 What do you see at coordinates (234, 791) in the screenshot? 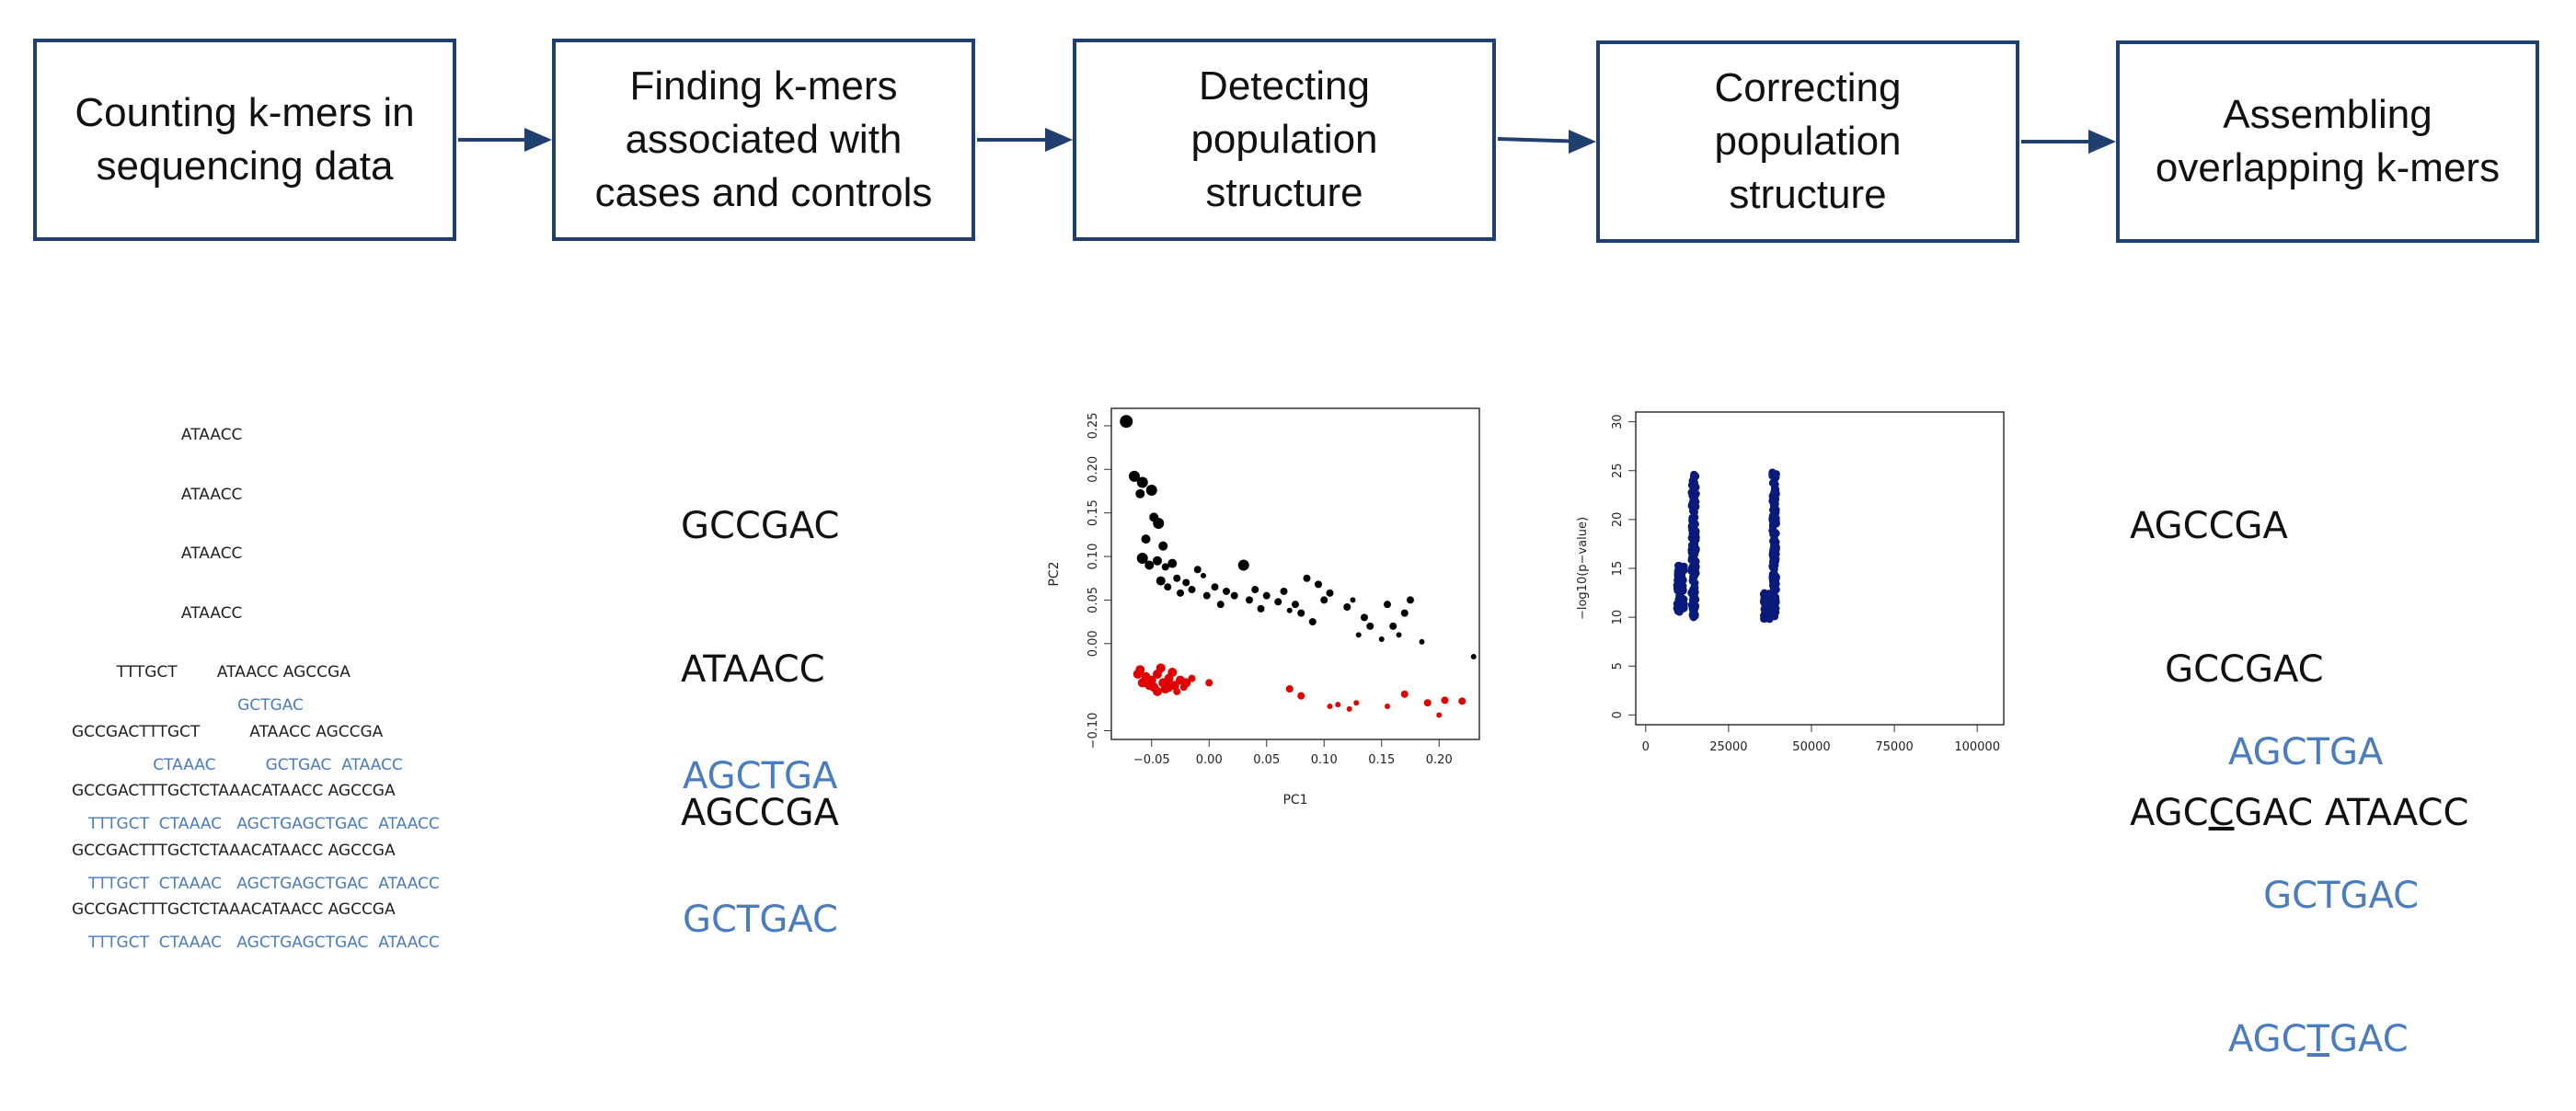
I see `read-line: GCCGACTTTGCTCTAAACATAACC AGCCGA` at bounding box center [234, 791].